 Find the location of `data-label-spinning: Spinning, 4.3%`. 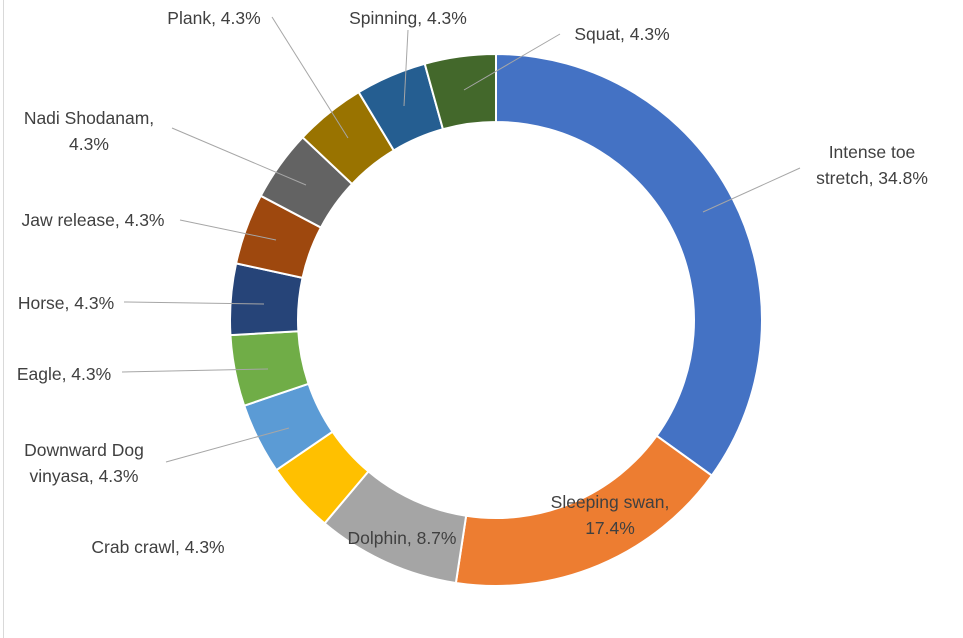

data-label-spinning: Spinning, 4.3% is located at coordinates (408, 18).